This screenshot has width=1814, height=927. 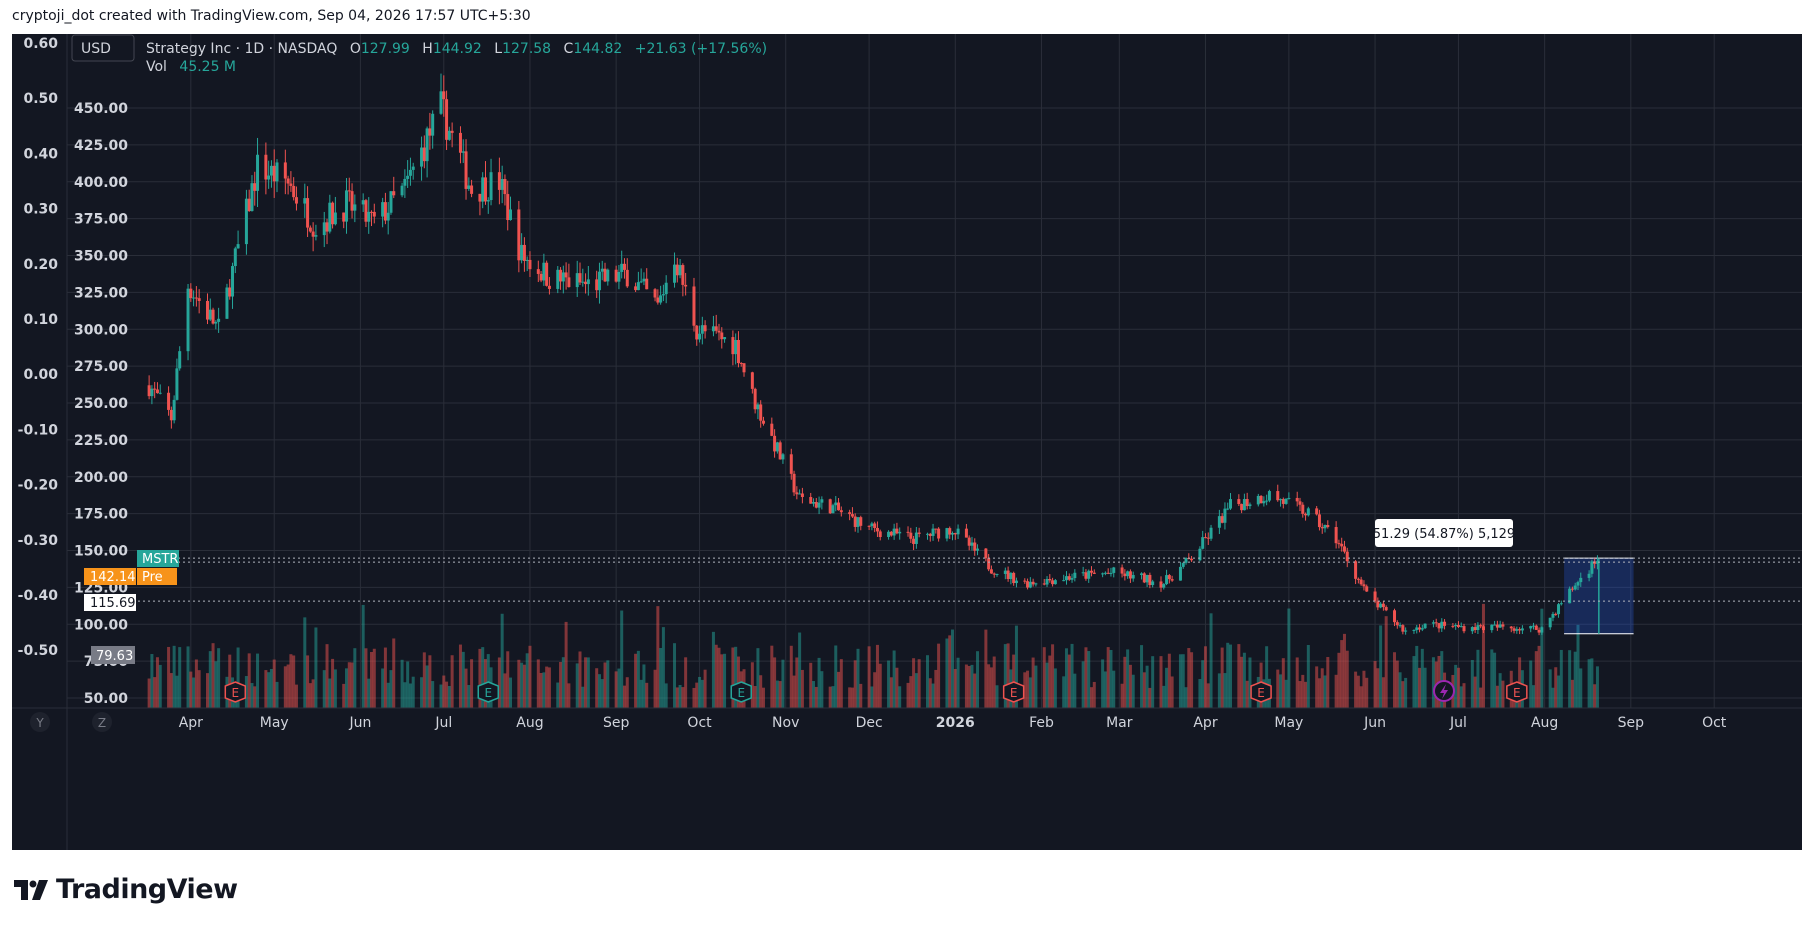 What do you see at coordinates (955, 723) in the screenshot?
I see `time-tick-label: 2026` at bounding box center [955, 723].